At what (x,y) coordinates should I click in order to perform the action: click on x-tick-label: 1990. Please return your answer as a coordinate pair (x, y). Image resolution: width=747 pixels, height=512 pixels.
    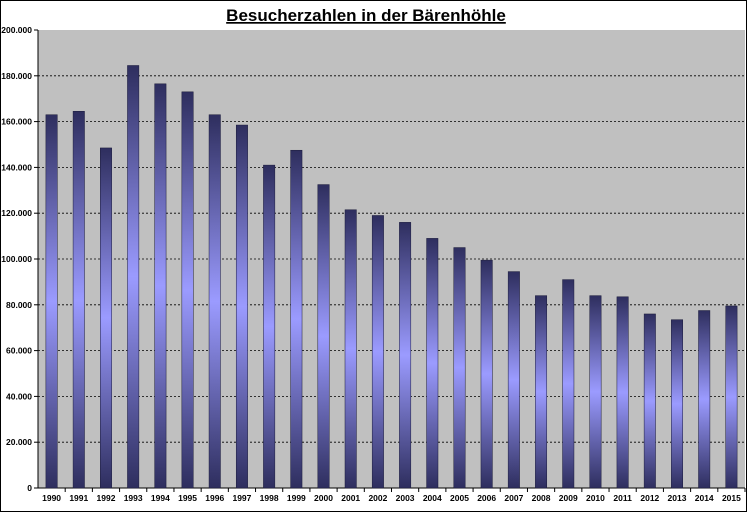
    Looking at the image, I should click on (51, 498).